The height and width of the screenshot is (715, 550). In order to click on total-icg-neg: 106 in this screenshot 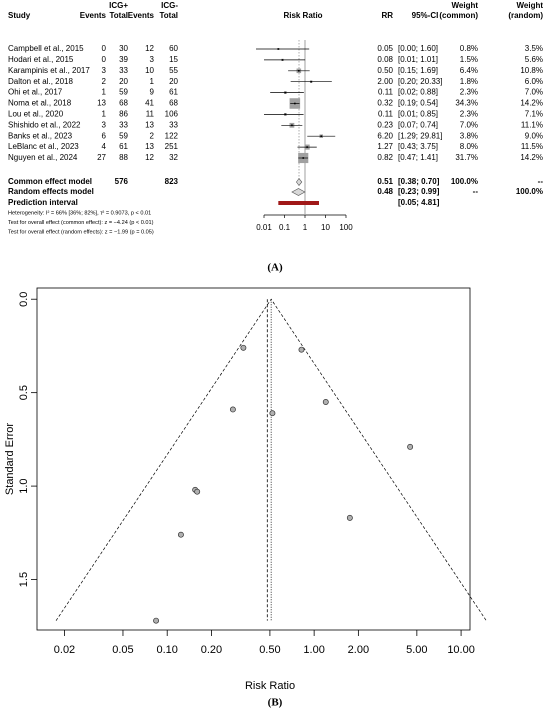, I will do `click(172, 114)`.